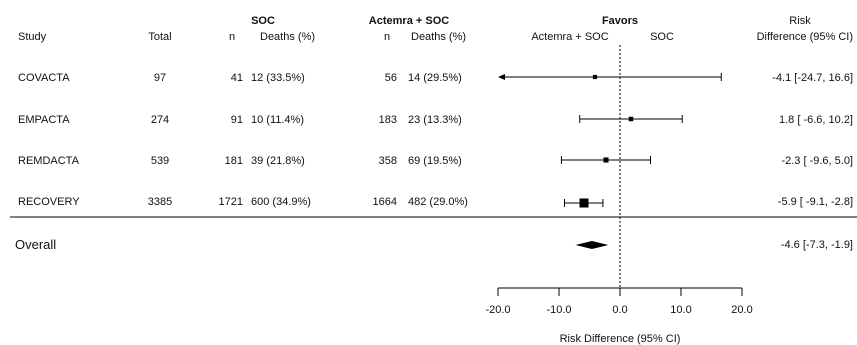 The image size is (857, 345). Describe the element at coordinates (32, 37) in the screenshot. I see `header-study: Study` at that location.